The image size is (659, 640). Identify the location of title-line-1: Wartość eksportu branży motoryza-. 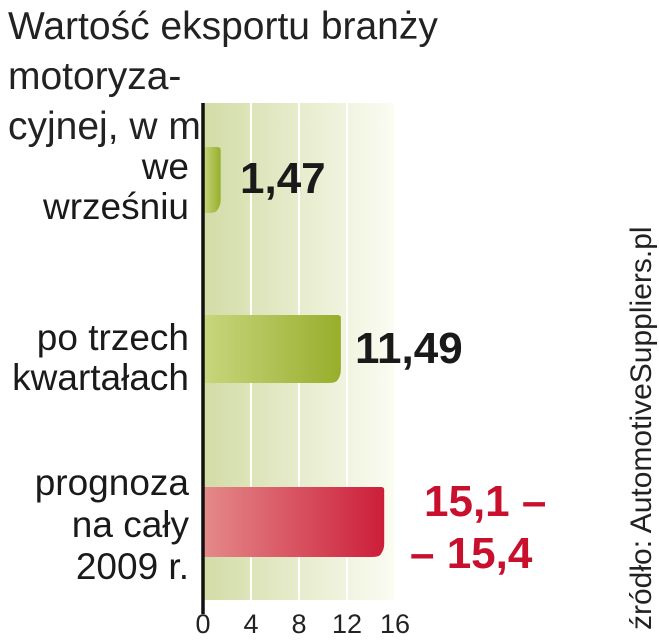
(223, 51).